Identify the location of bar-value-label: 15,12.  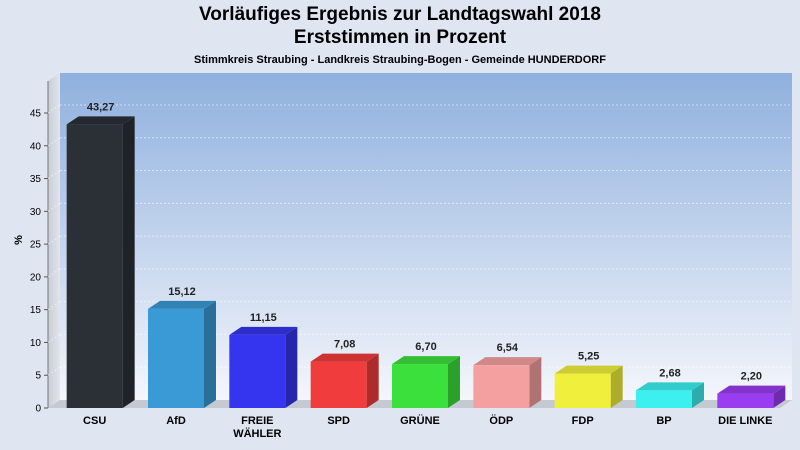
(182, 292).